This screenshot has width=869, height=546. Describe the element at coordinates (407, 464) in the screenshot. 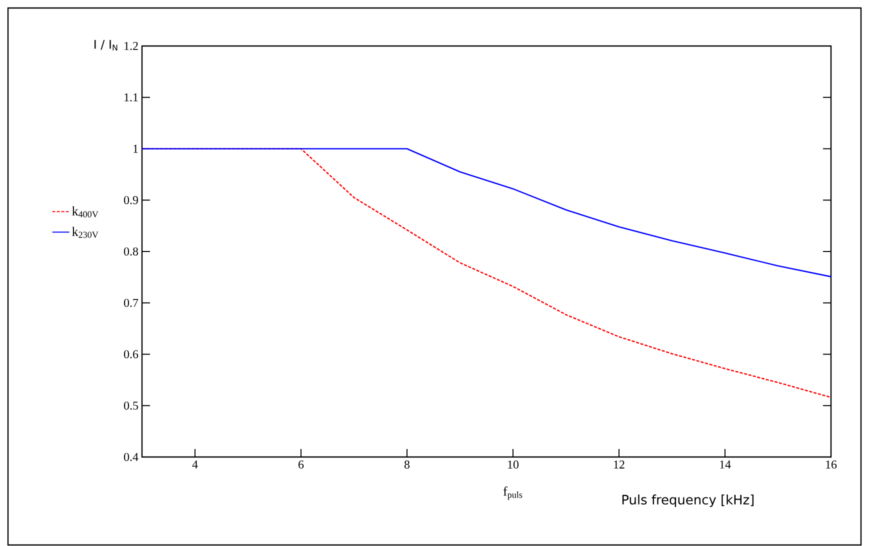

I see `x-tick-label: 8` at that location.